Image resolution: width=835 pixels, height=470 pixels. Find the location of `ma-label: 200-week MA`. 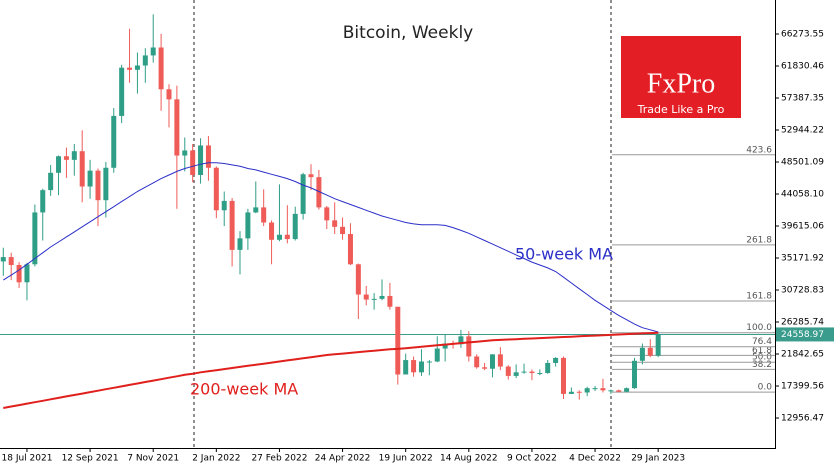

ma-label: 200-week MA is located at coordinates (244, 389).